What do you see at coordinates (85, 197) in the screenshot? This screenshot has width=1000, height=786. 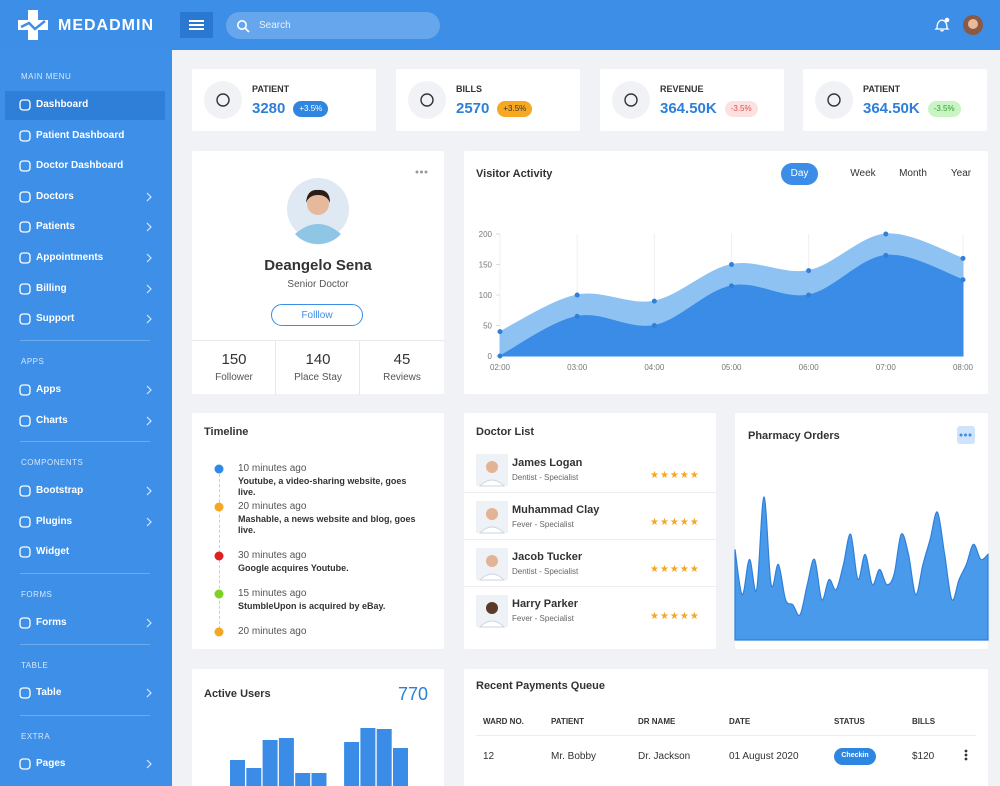 I see `menu-item: Doctors` at bounding box center [85, 197].